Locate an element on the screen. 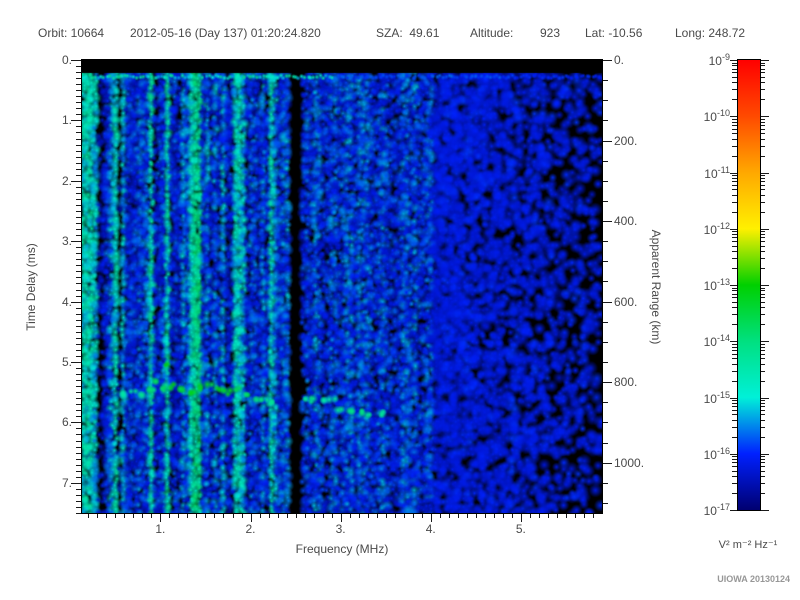 The width and height of the screenshot is (800, 600). colorbar-tick-label: 10-15 is located at coordinates (716, 398).